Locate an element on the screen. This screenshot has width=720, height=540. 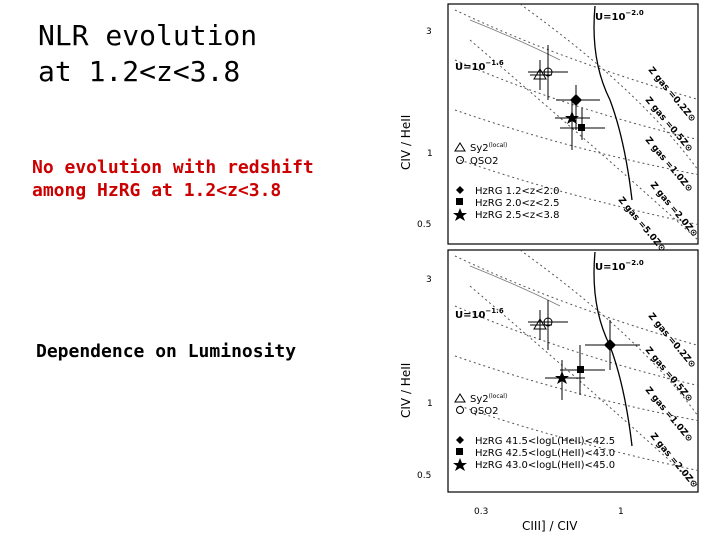
bottom-ytick-1: 1 is located at coordinates (430, 404).